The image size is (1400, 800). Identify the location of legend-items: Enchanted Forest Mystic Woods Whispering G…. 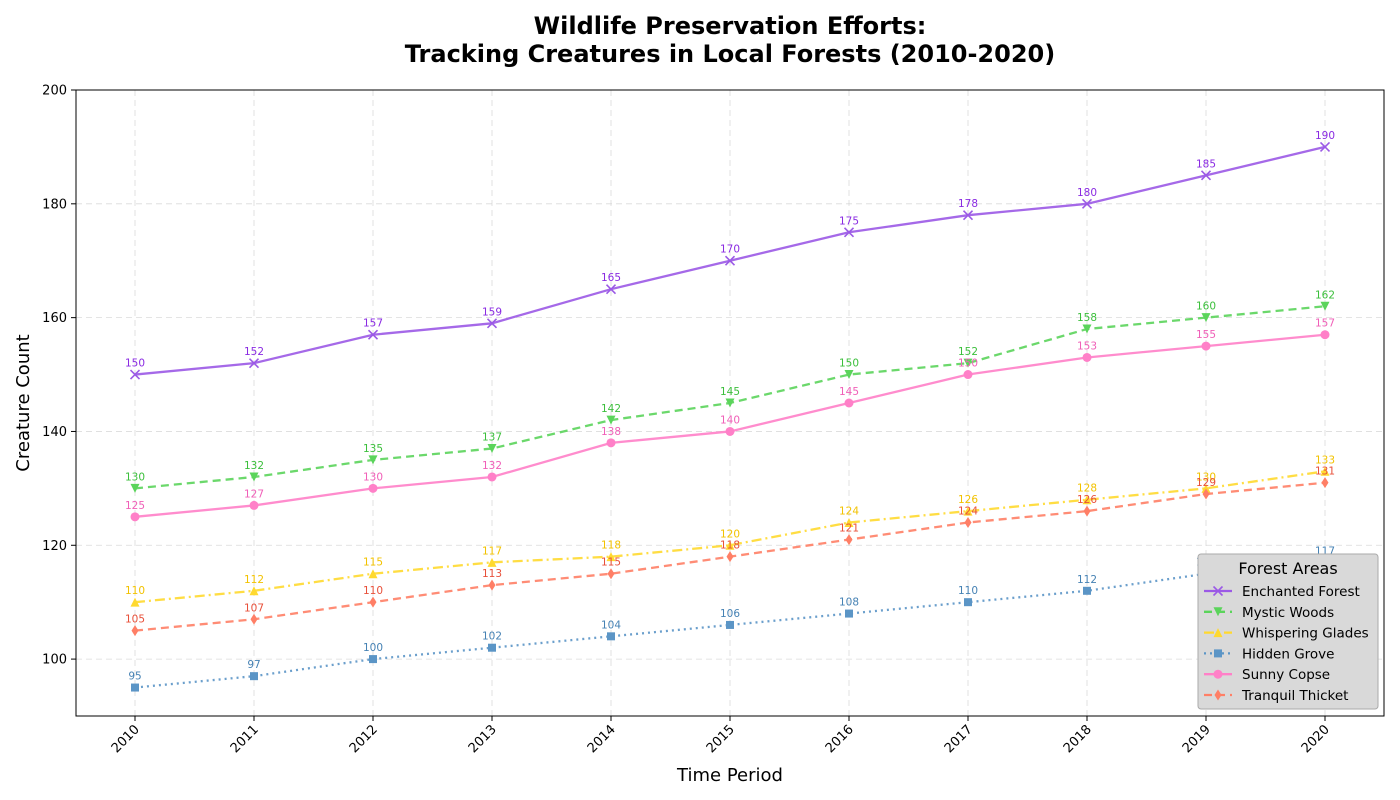
(1286, 644).